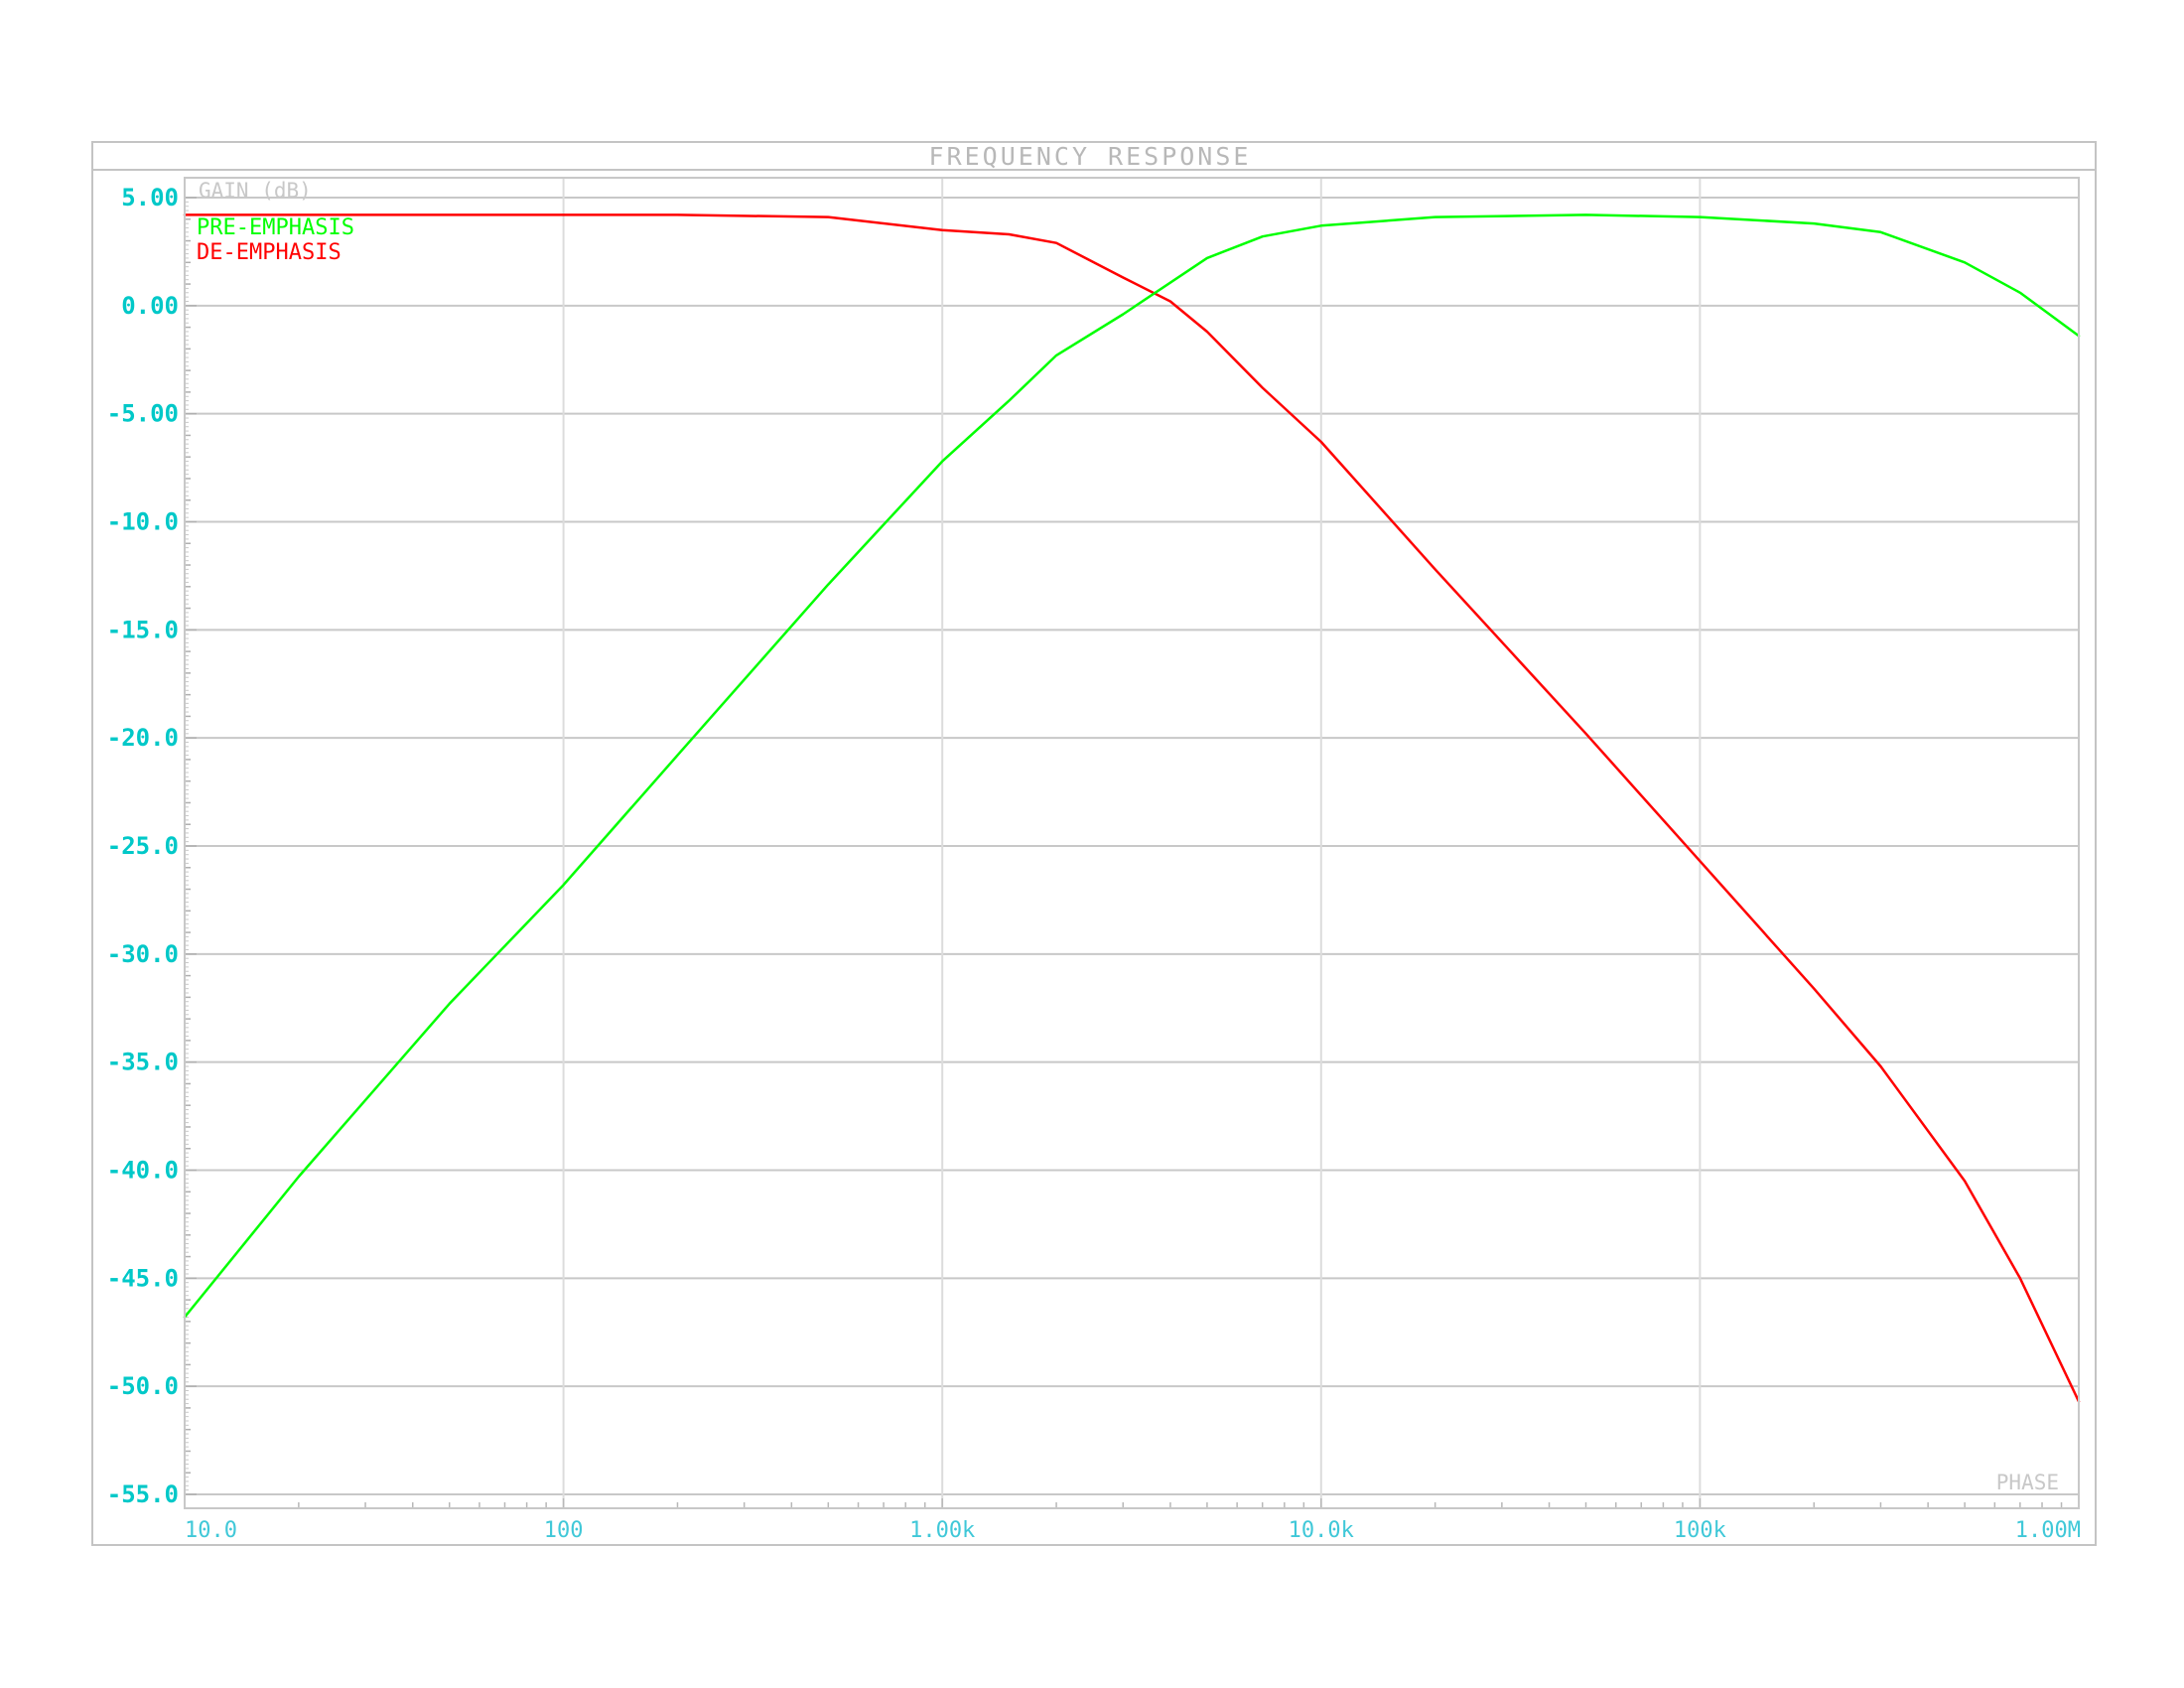 This screenshot has width=2184, height=1688. I want to click on x-tick-label: 1.00M, so click(2048, 1530).